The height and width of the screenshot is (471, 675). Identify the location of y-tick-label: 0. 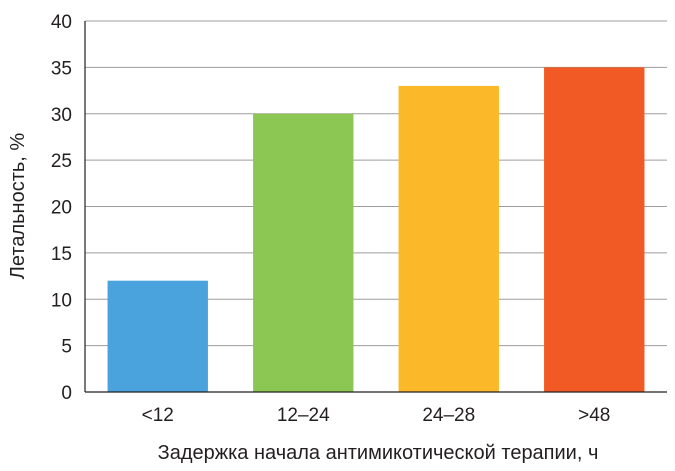
(66, 393).